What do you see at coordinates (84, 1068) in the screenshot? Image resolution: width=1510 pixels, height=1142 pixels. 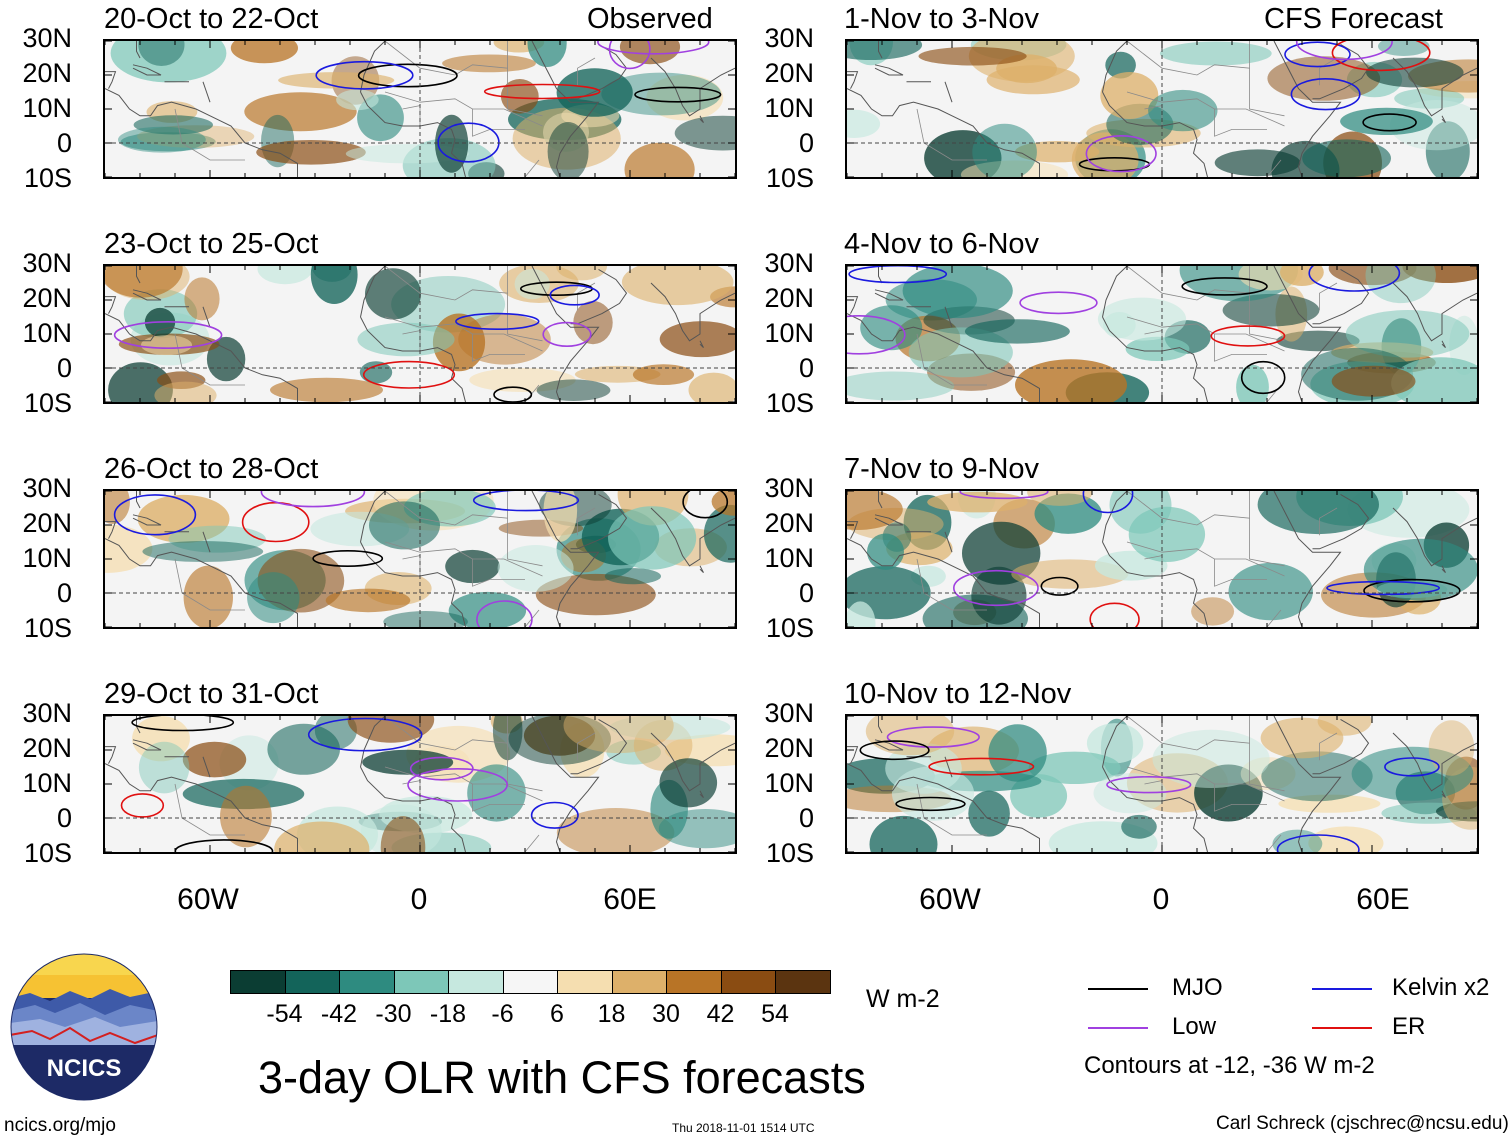 I see `logo-text: NCICS` at bounding box center [84, 1068].